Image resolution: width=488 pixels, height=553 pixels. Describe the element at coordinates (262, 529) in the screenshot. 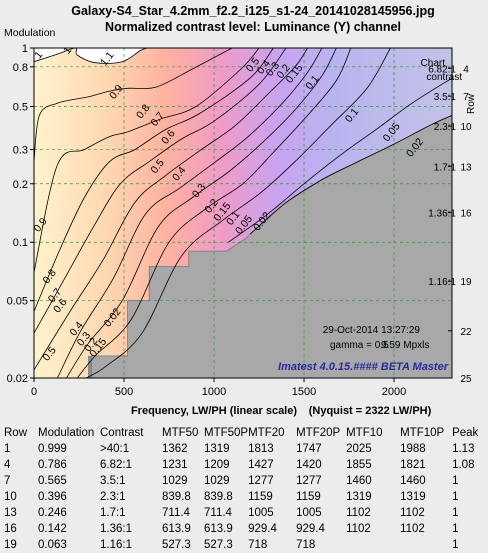

I see `table-cell: 929.4` at that location.